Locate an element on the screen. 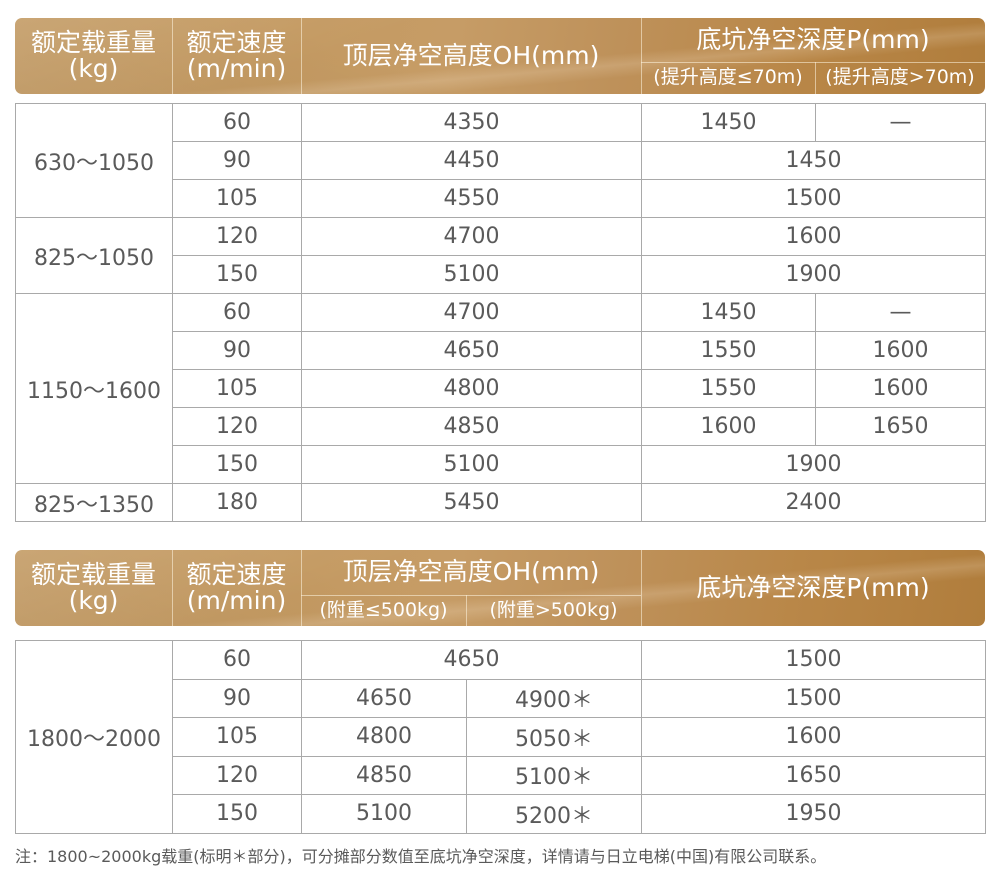 The width and height of the screenshot is (1000, 888). header-oh-le500: (附重≤500kg) is located at coordinates (383, 609).